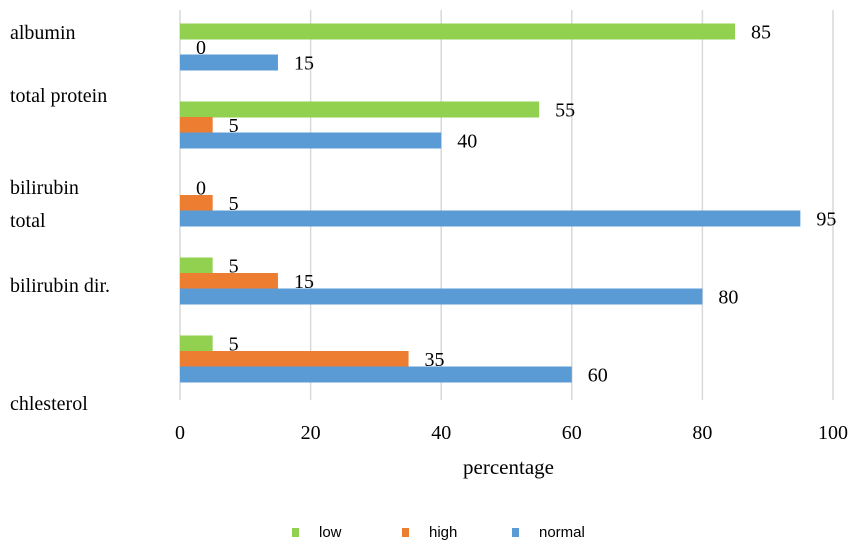  I want to click on legend-swatch-normal, so click(515, 532).